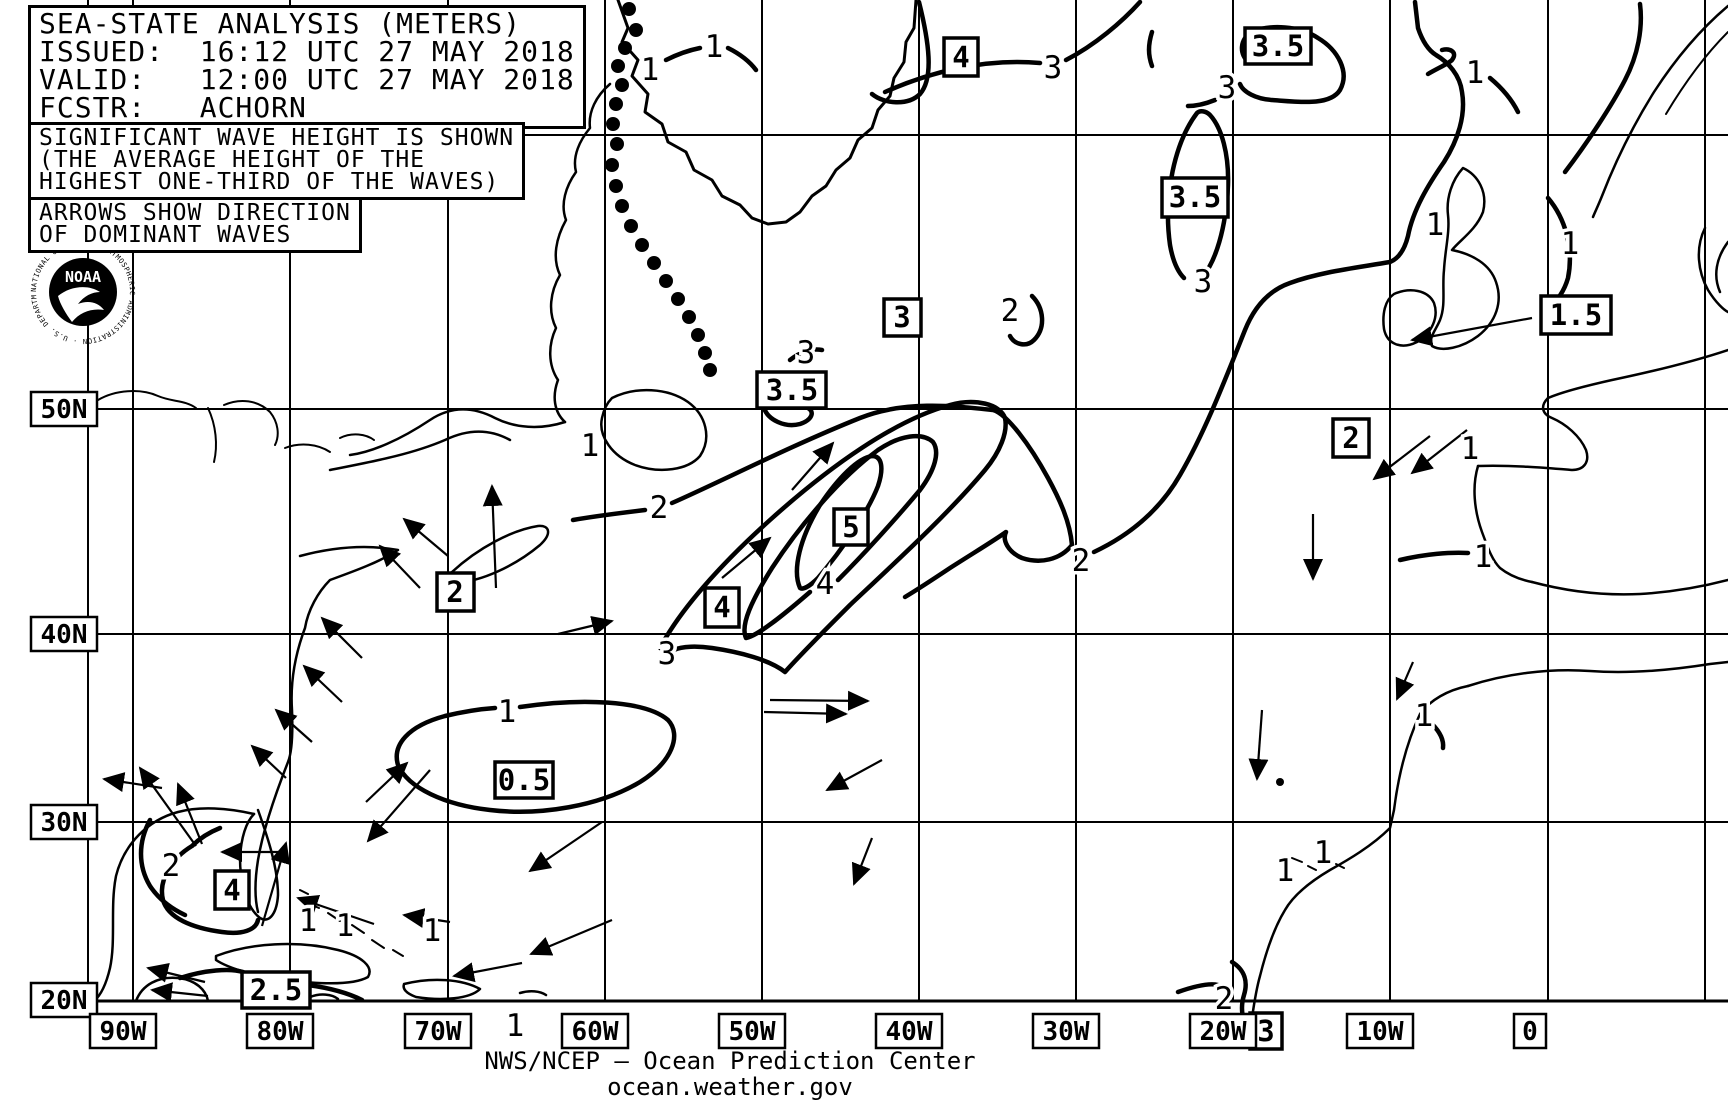  I want to click on wave-height-box: 1.5, so click(1576, 315).